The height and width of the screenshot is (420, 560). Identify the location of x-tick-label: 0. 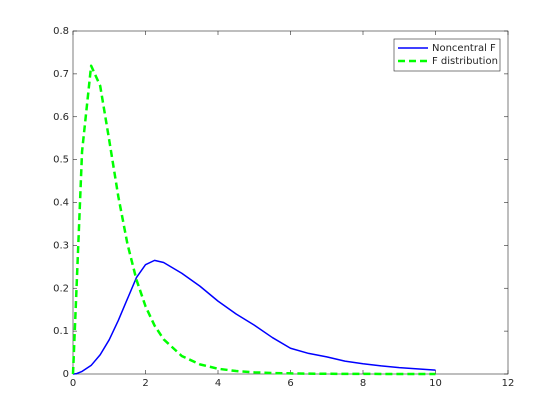
(73, 383).